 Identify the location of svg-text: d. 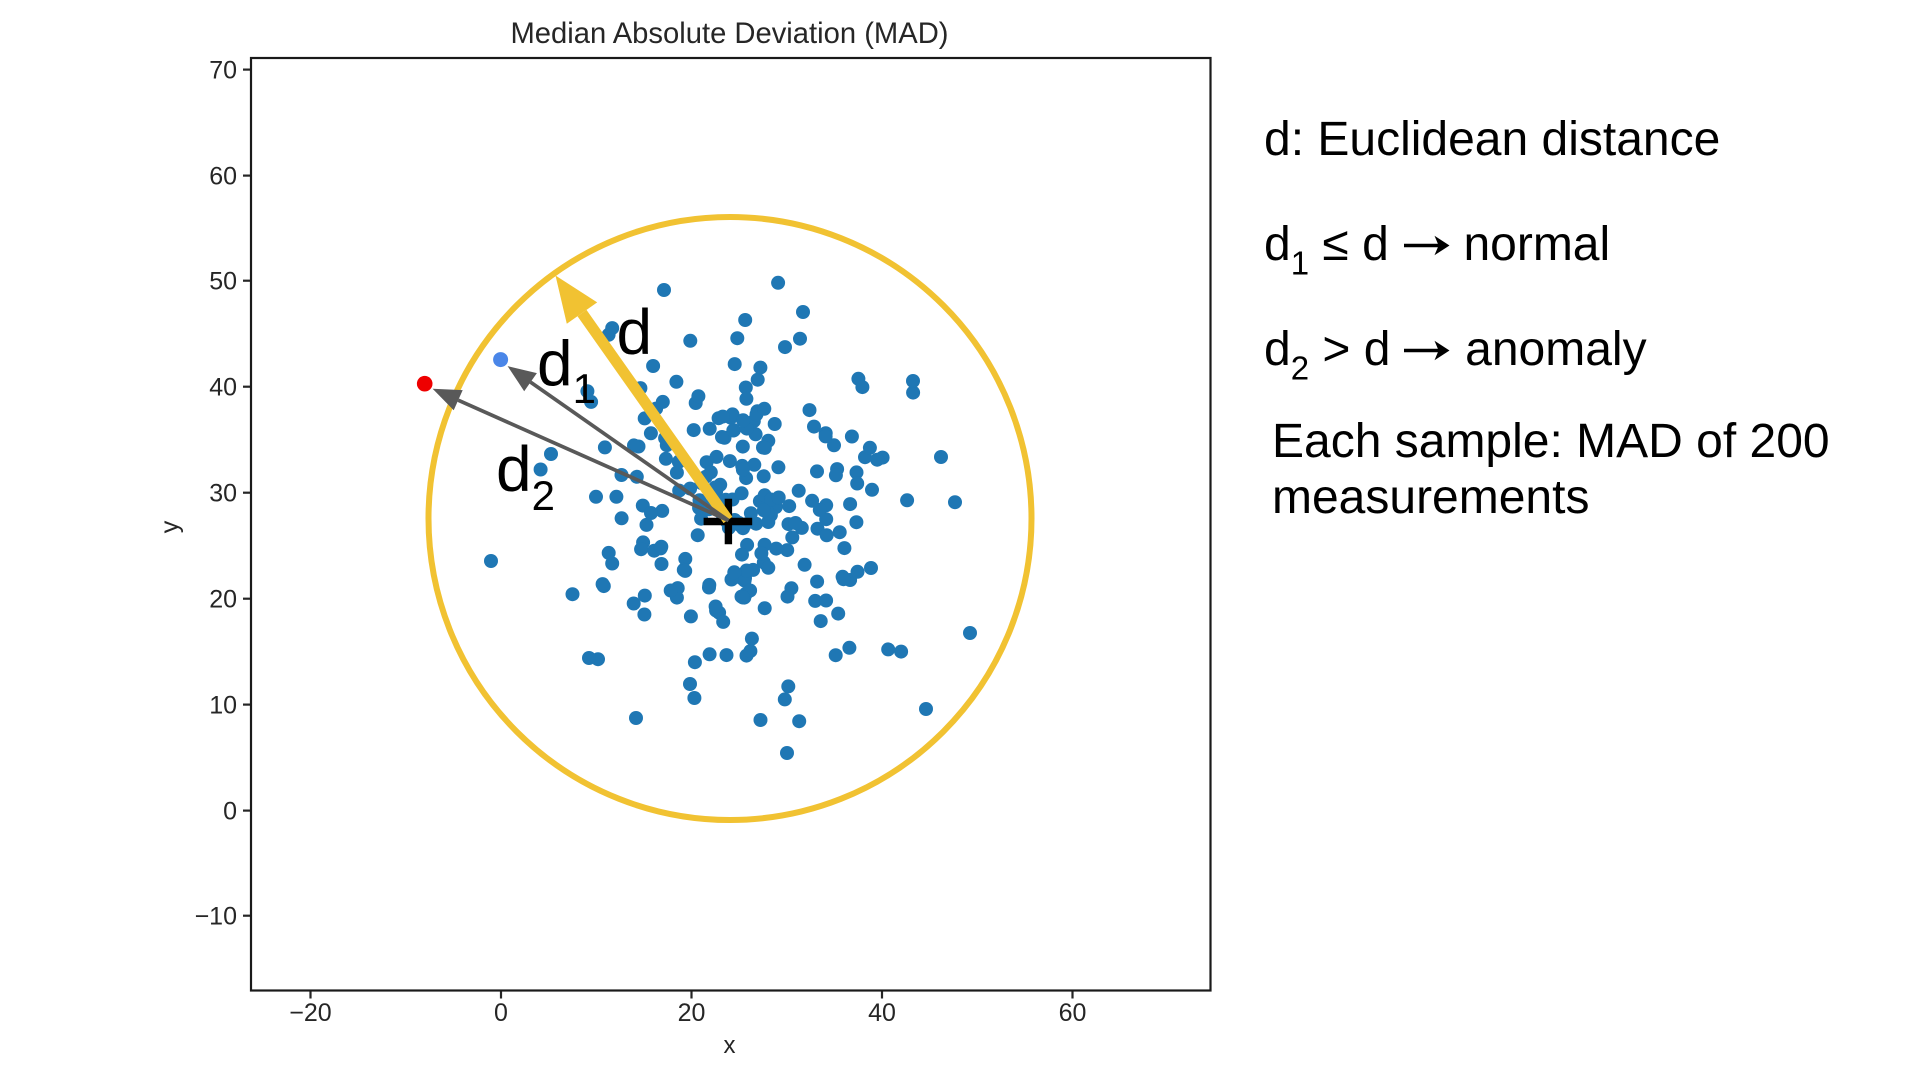
(635, 332).